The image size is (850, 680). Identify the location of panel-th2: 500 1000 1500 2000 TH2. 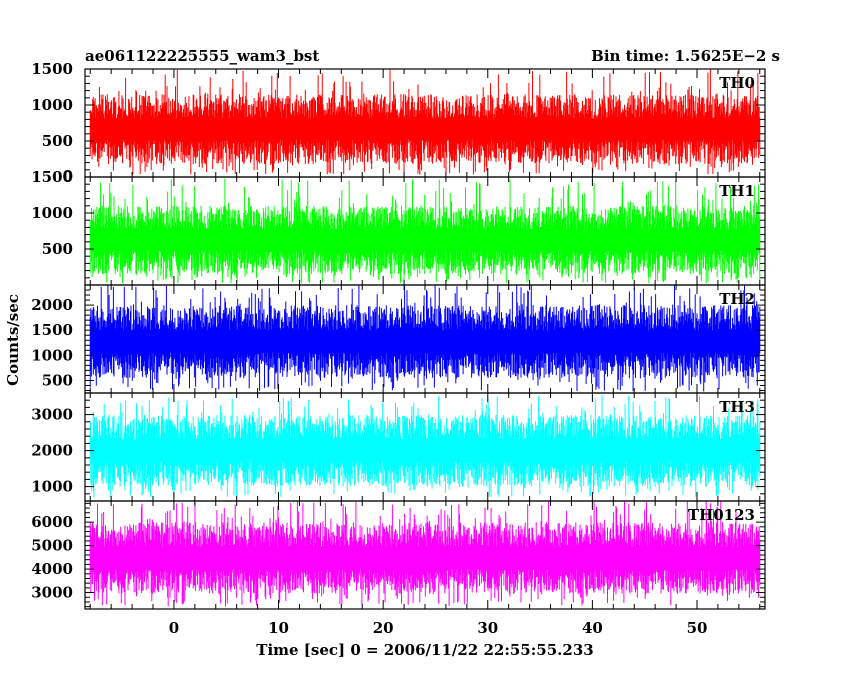
(398, 339).